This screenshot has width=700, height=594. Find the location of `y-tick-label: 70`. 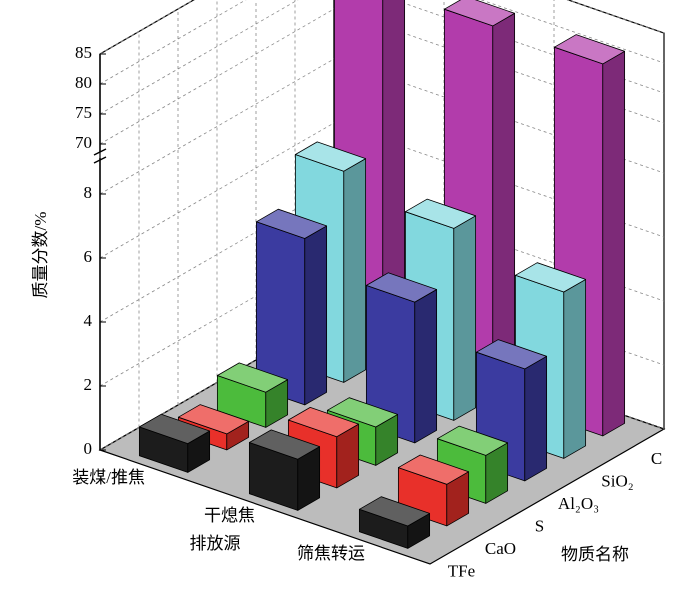

y-tick-label: 70 is located at coordinates (83, 142).